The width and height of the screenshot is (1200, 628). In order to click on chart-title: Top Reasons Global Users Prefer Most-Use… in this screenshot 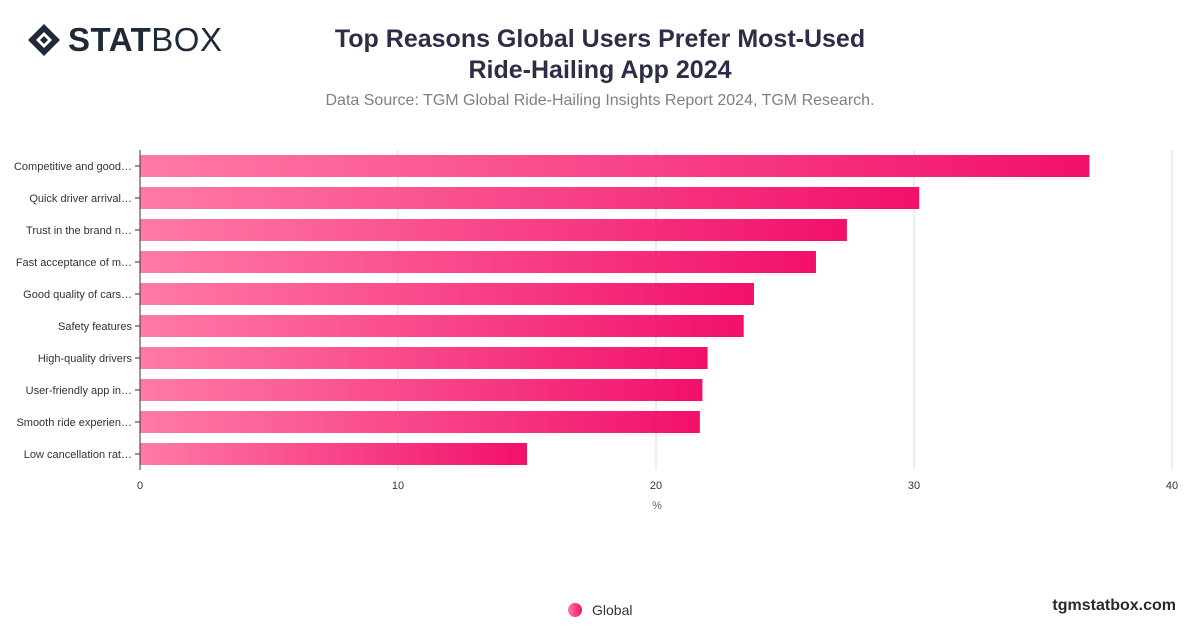, I will do `click(600, 55)`.